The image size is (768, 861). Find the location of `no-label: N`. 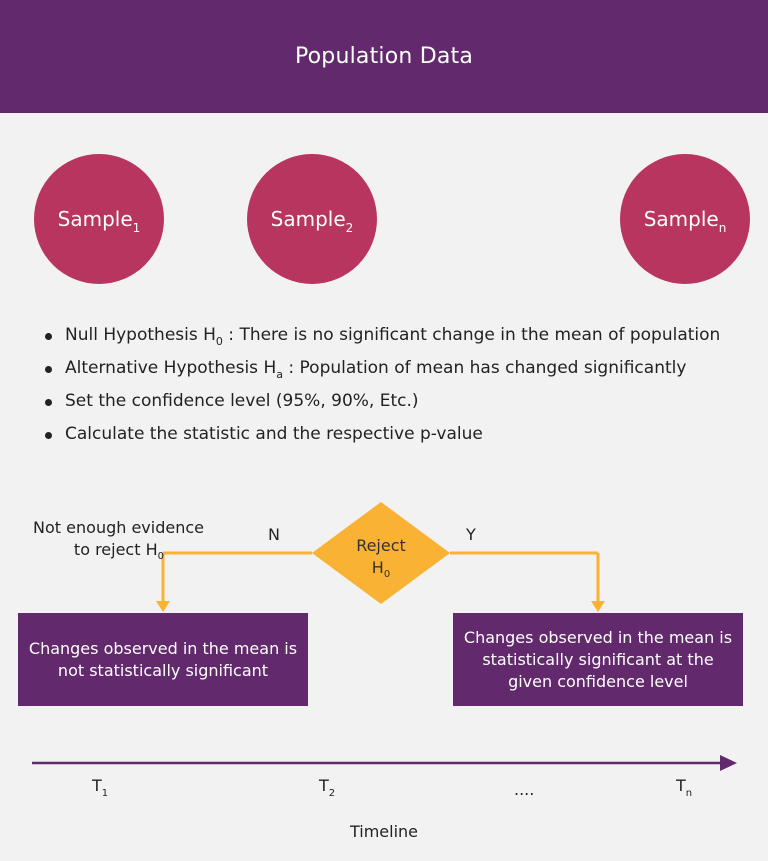

no-label: N is located at coordinates (274, 534).